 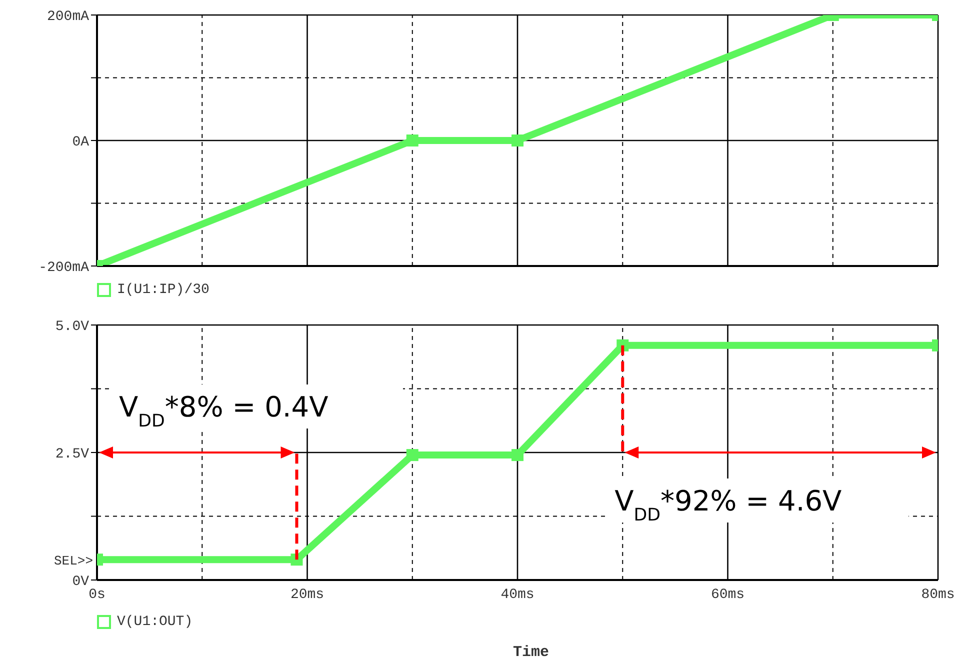 I want to click on y-tick-label: 0V, so click(x=81, y=582).